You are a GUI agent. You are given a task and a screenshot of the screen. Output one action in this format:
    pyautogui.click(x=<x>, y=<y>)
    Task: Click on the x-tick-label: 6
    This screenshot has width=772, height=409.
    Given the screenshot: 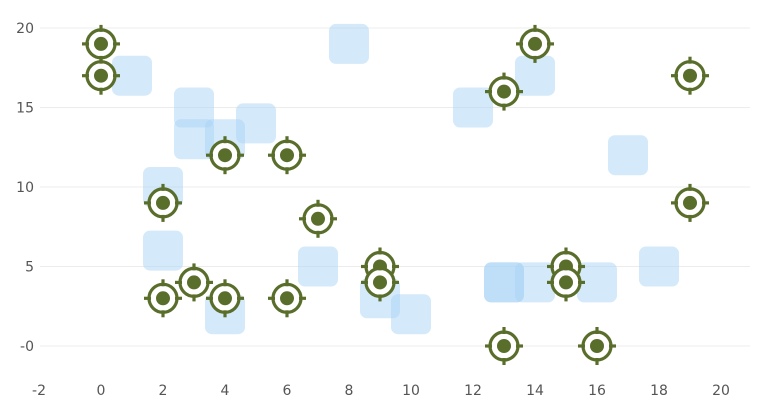 What is the action you would take?
    pyautogui.click(x=287, y=391)
    